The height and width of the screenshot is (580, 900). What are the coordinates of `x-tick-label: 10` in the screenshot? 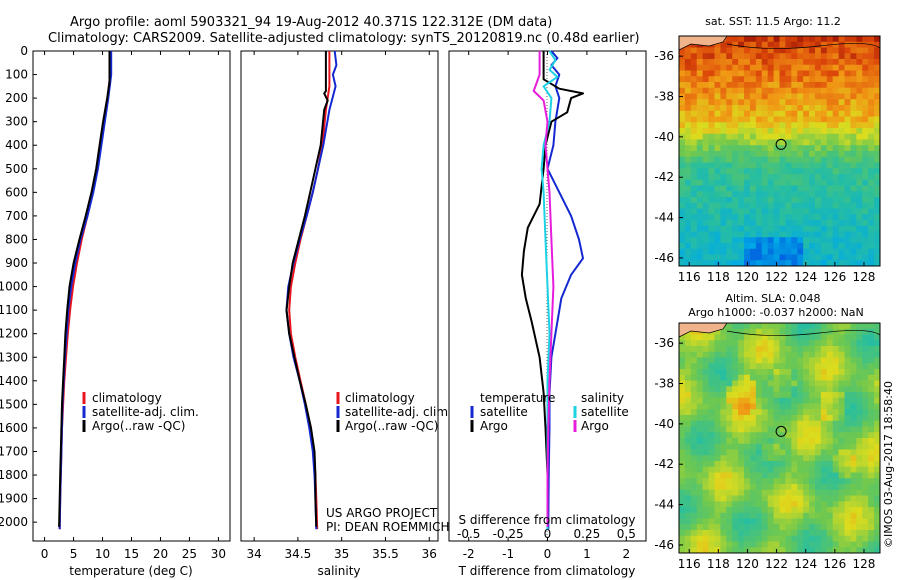 It's located at (102, 554).